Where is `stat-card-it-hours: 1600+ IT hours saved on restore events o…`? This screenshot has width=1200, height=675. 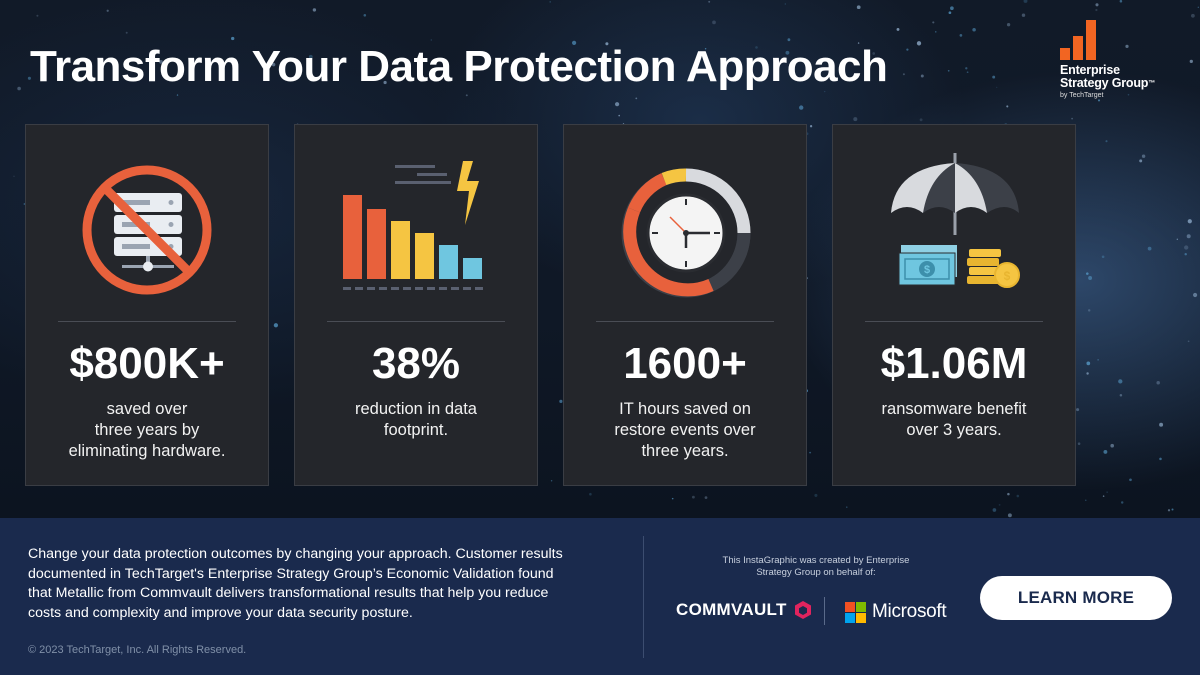 stat-card-it-hours: 1600+ IT hours saved on restore events o… is located at coordinates (685, 305).